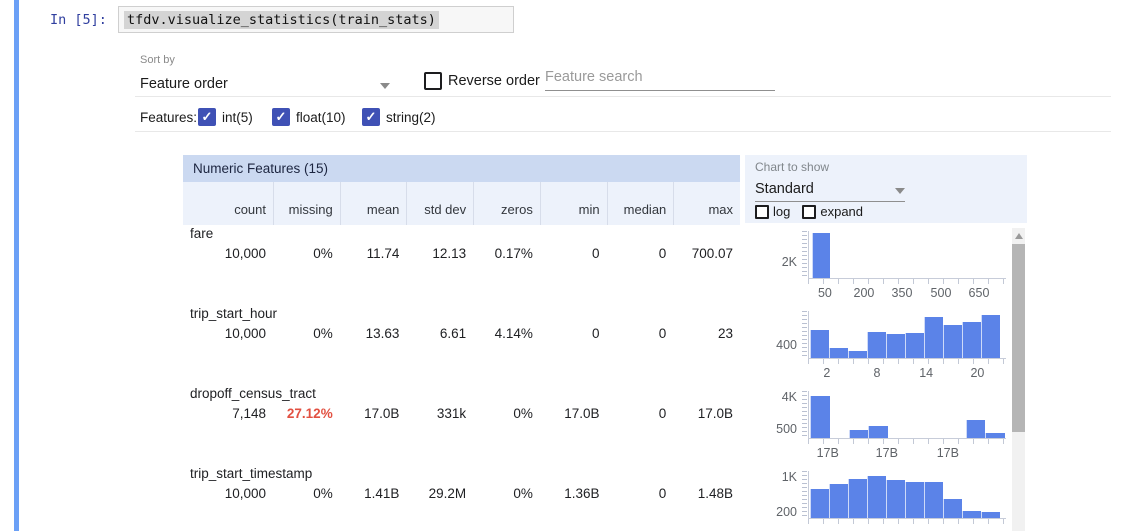 The image size is (1124, 531). I want to click on chart-type-select: Standard, so click(830, 188).